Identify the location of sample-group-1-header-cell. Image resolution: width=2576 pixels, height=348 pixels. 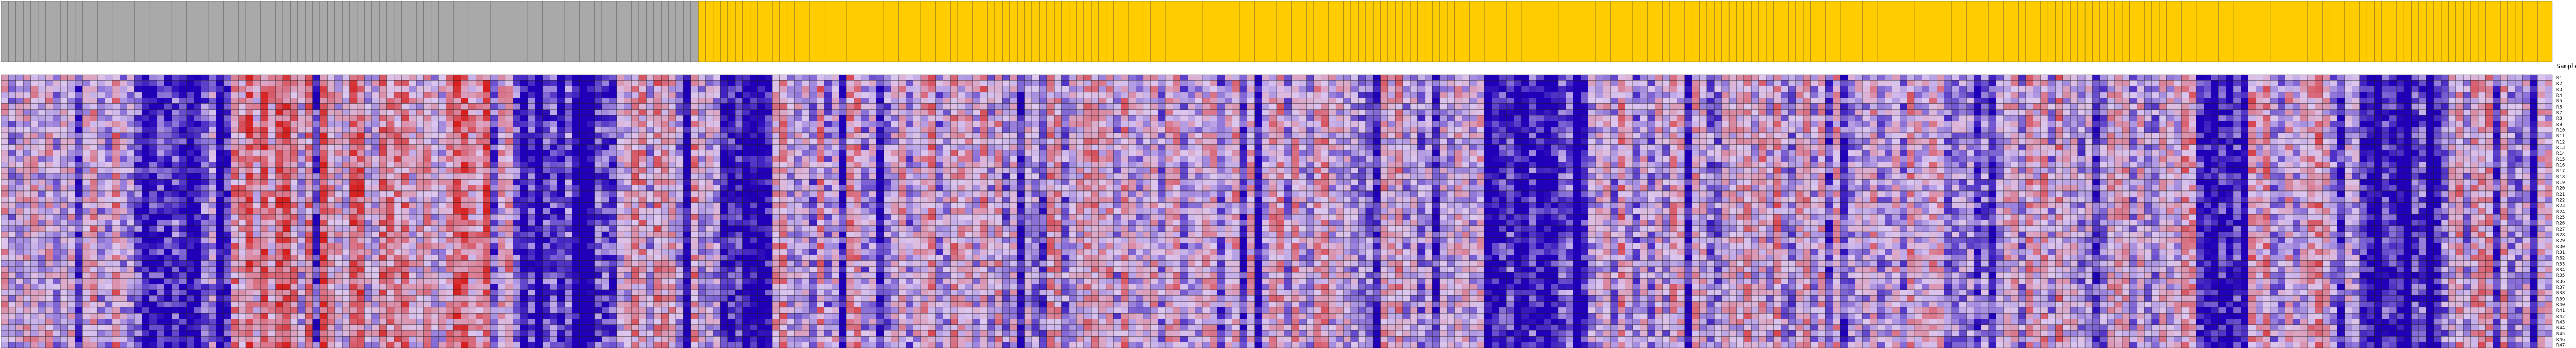
(546, 31).